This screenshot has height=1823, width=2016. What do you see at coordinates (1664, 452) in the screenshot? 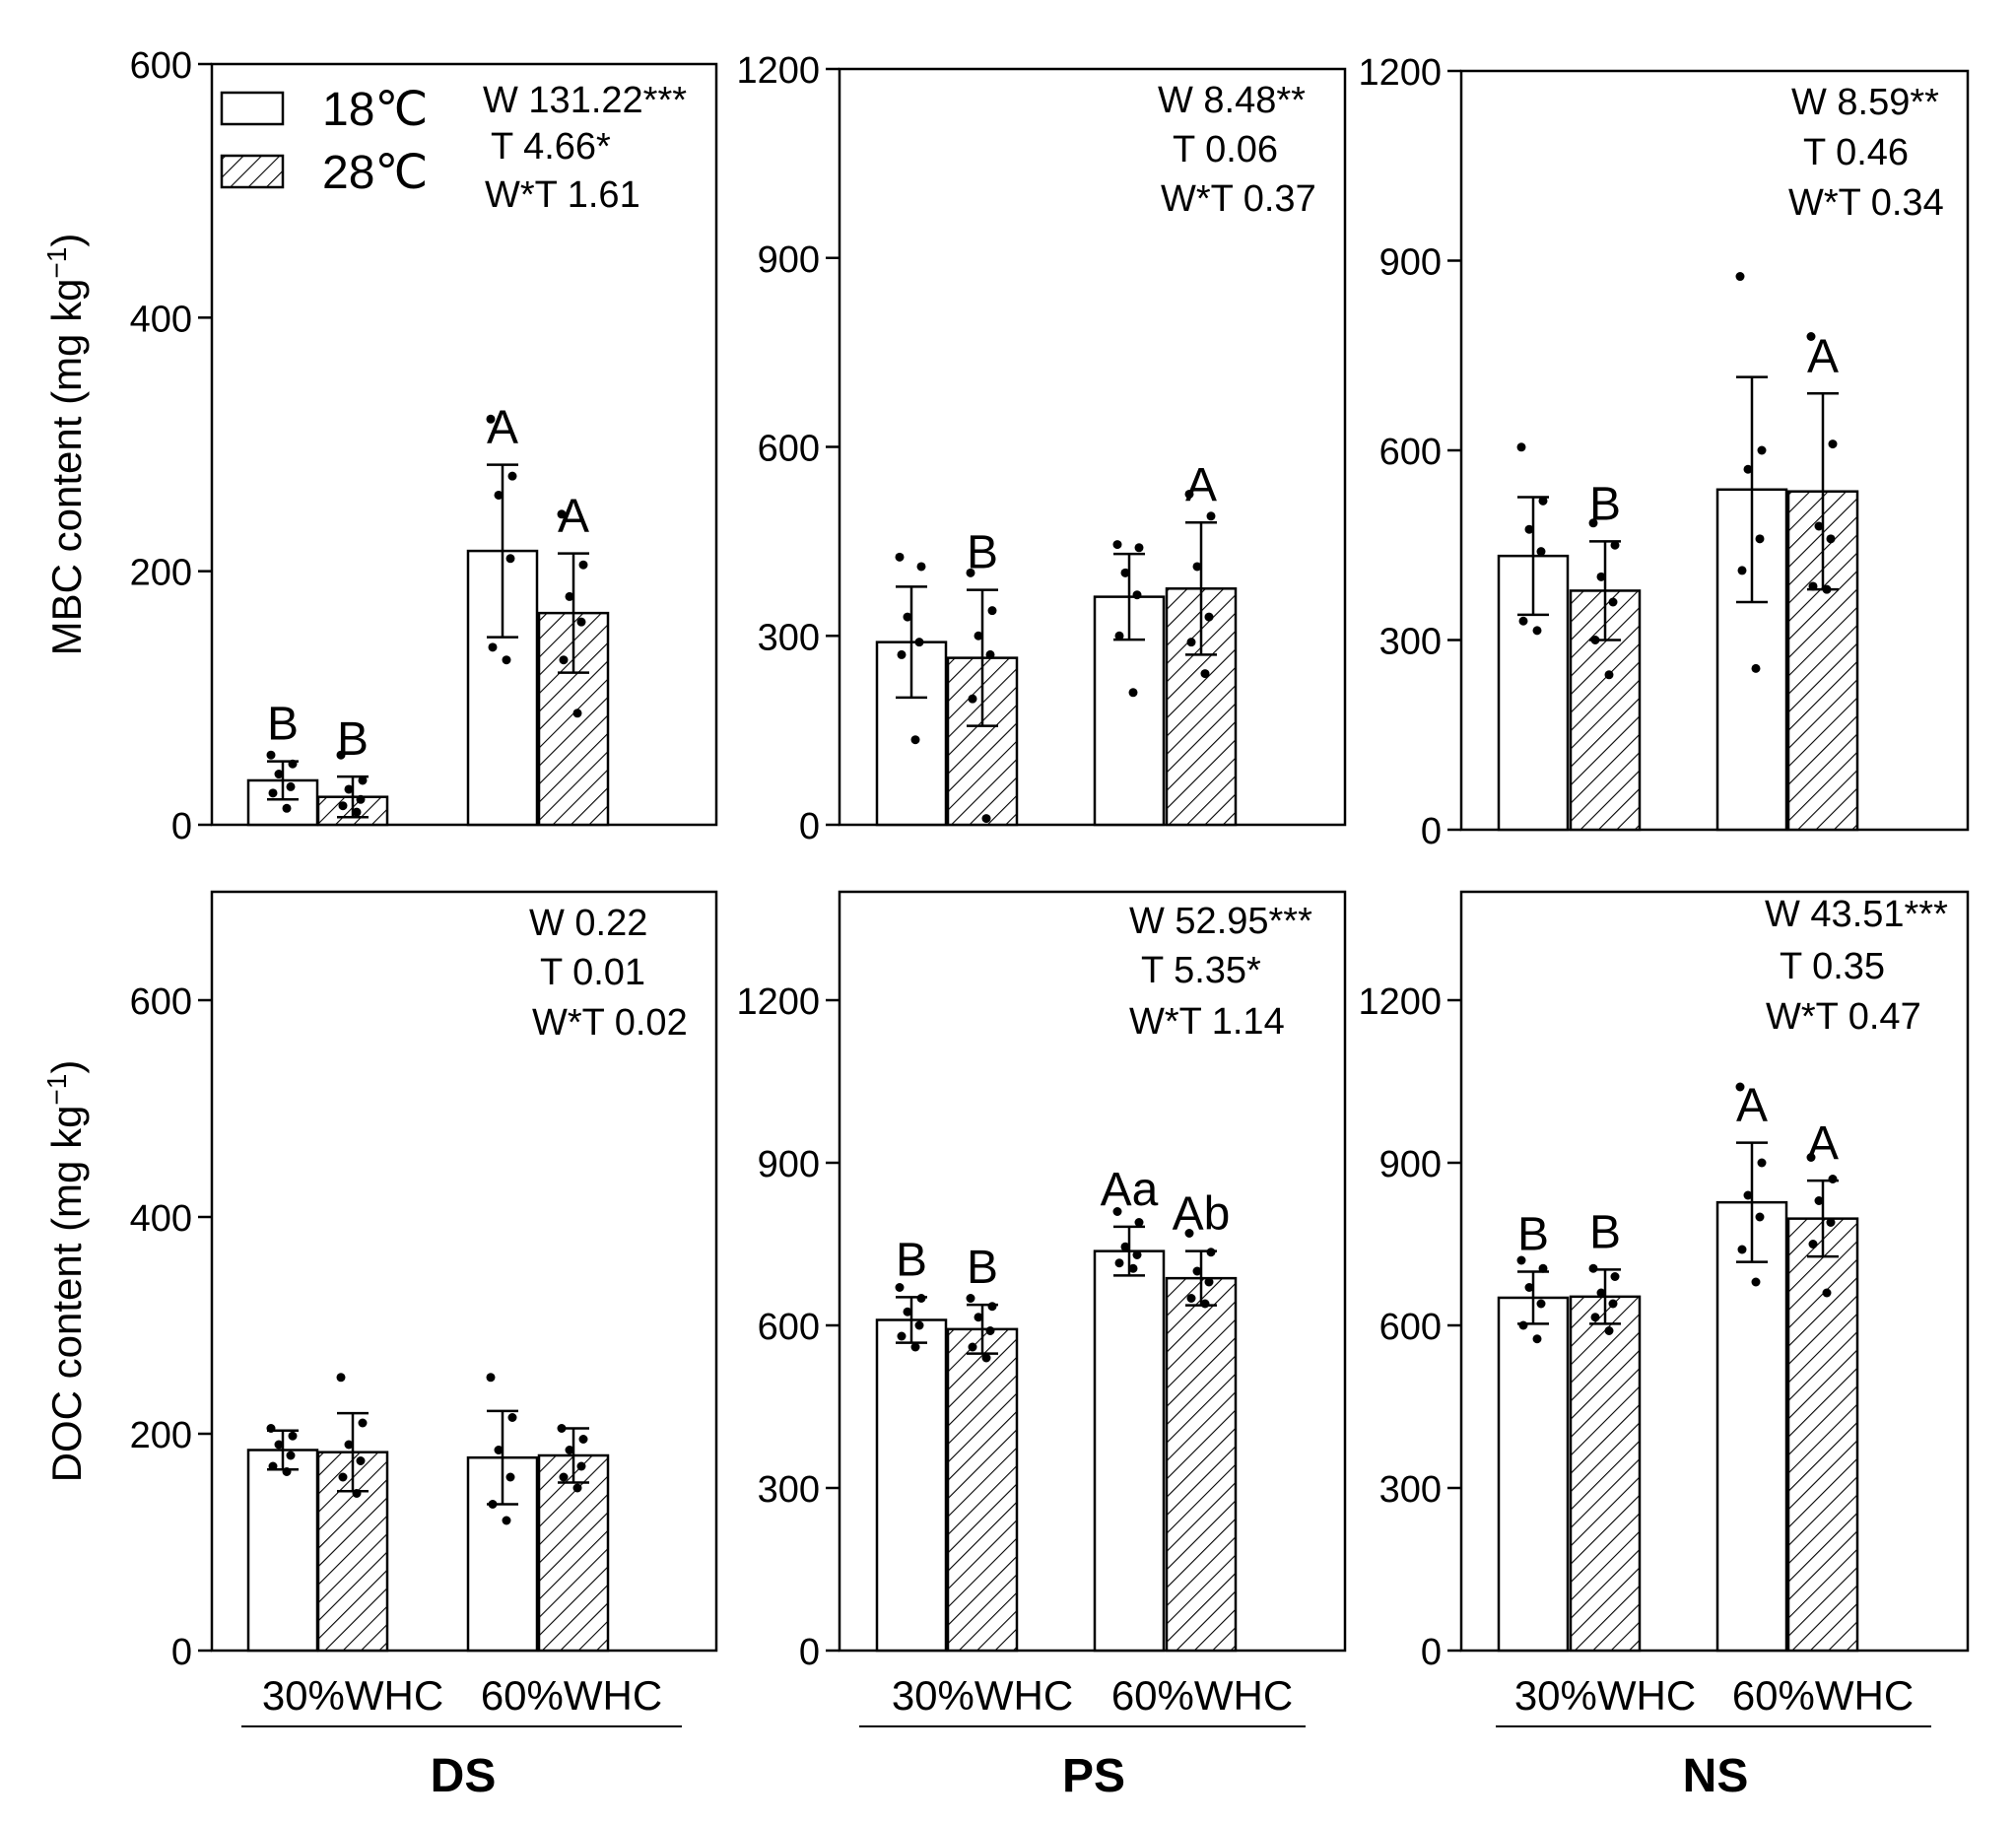
I see `panel-mbc-ns: 0 300 600 900 1200 B A W 8.59** T 0.46 W*T 0.34` at bounding box center [1664, 452].